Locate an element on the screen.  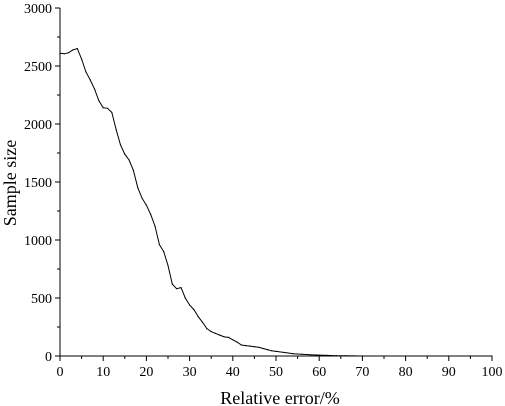
y-tick-label: 3000 is located at coordinates (38, 9).